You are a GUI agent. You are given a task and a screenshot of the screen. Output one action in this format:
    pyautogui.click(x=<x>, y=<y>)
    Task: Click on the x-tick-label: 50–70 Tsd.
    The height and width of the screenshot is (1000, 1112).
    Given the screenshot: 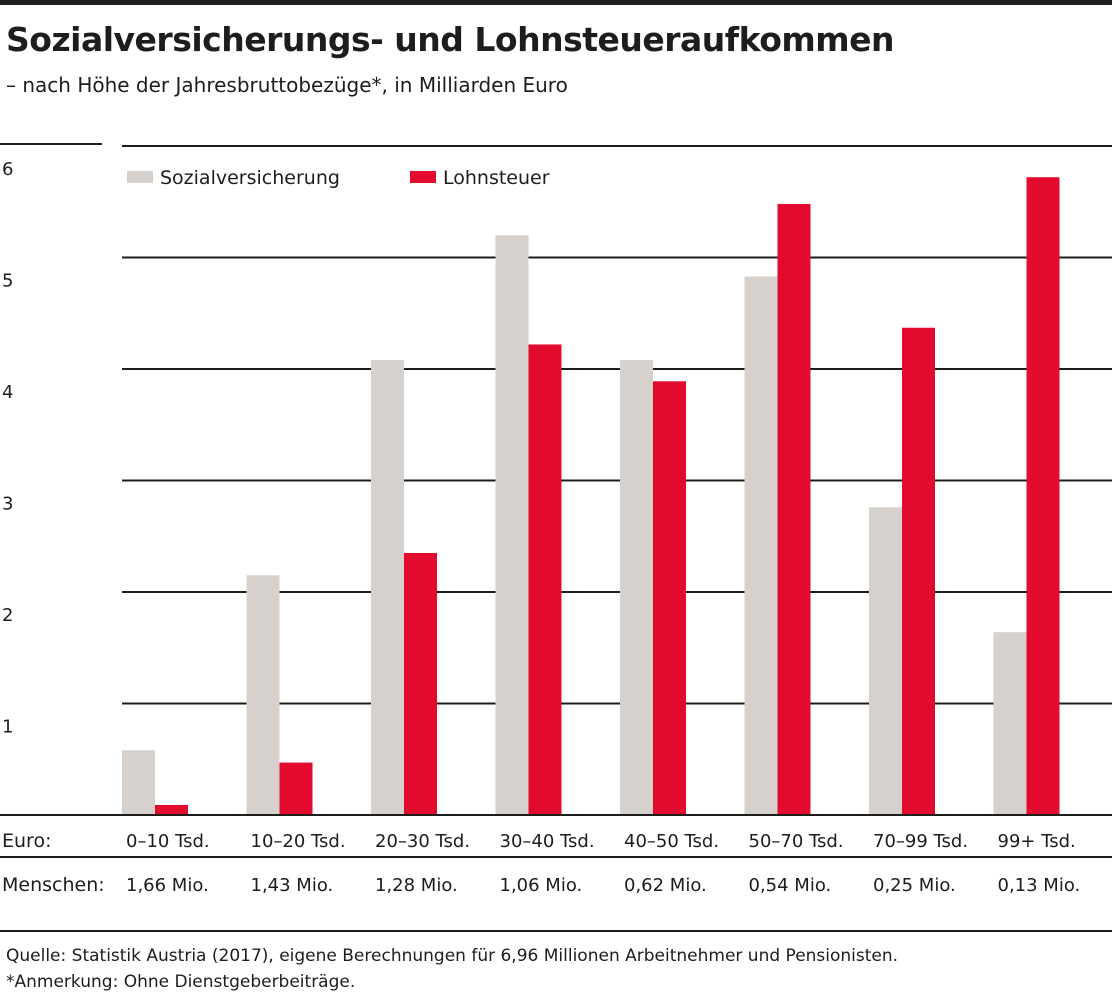 What is the action you would take?
    pyautogui.click(x=796, y=841)
    